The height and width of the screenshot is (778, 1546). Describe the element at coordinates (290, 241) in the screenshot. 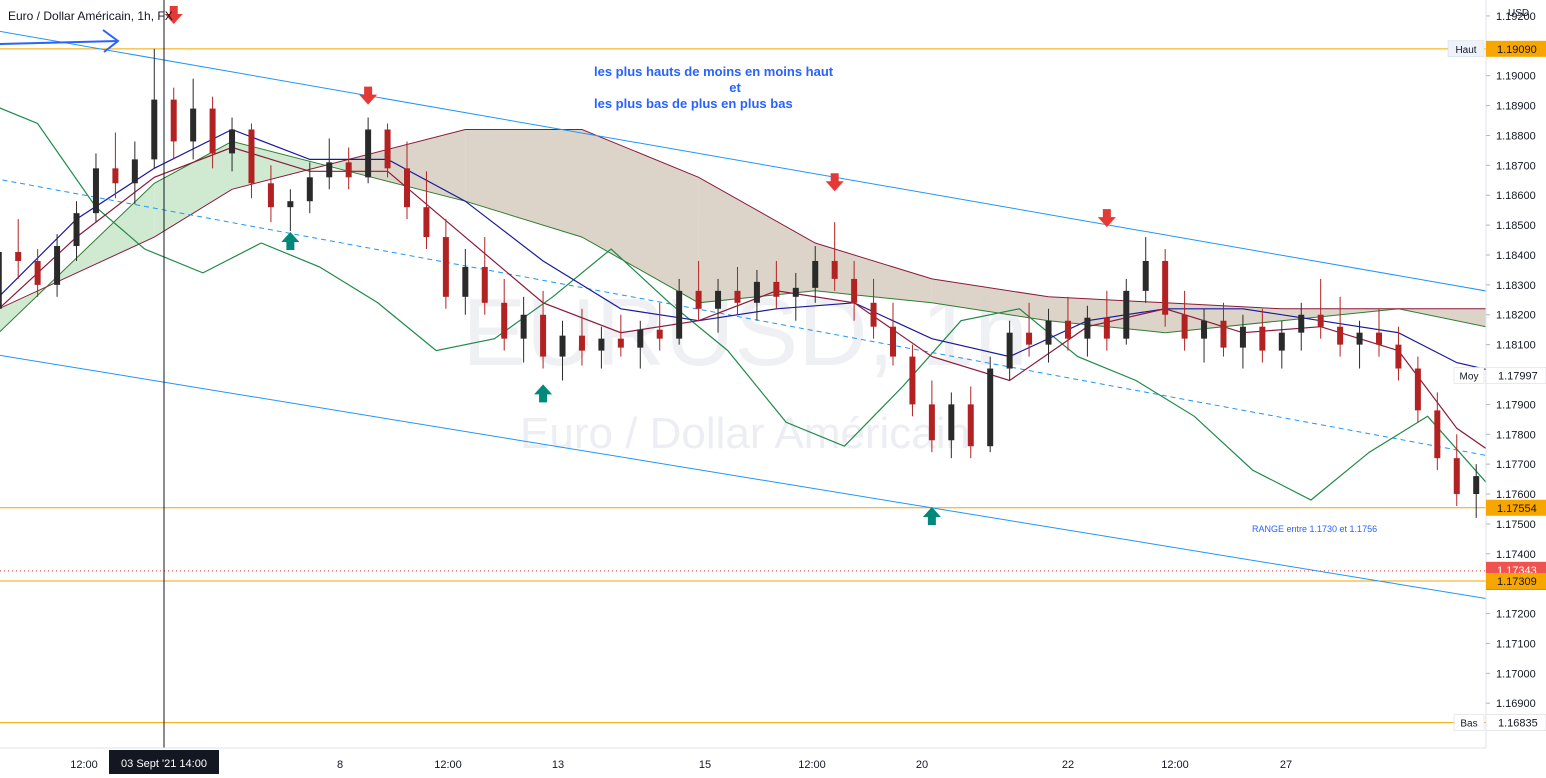

I see `up-arrow-icon` at that location.